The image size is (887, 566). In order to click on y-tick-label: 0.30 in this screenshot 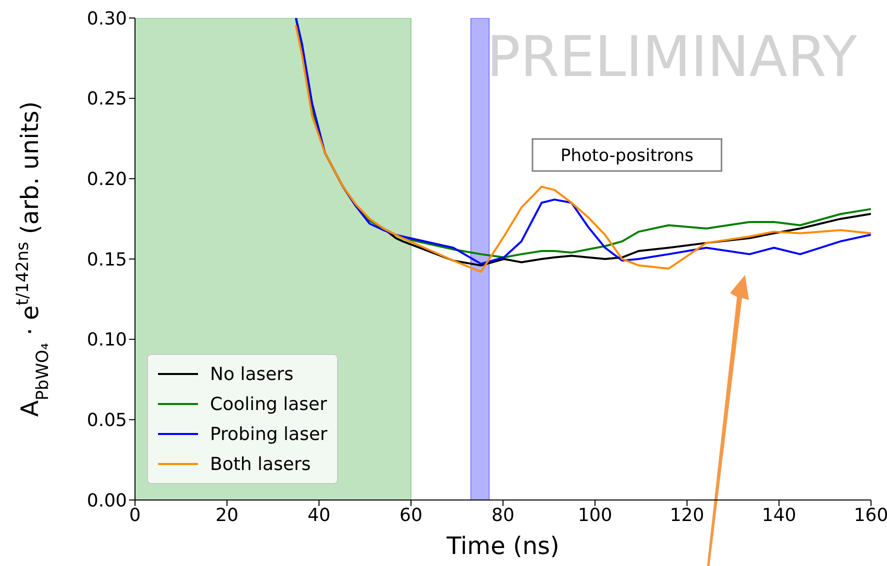, I will do `click(106, 19)`.